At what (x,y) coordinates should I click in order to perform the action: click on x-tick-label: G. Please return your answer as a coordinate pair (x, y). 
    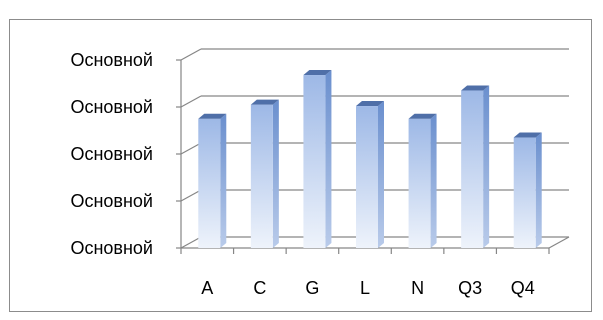
    Looking at the image, I should click on (312, 288).